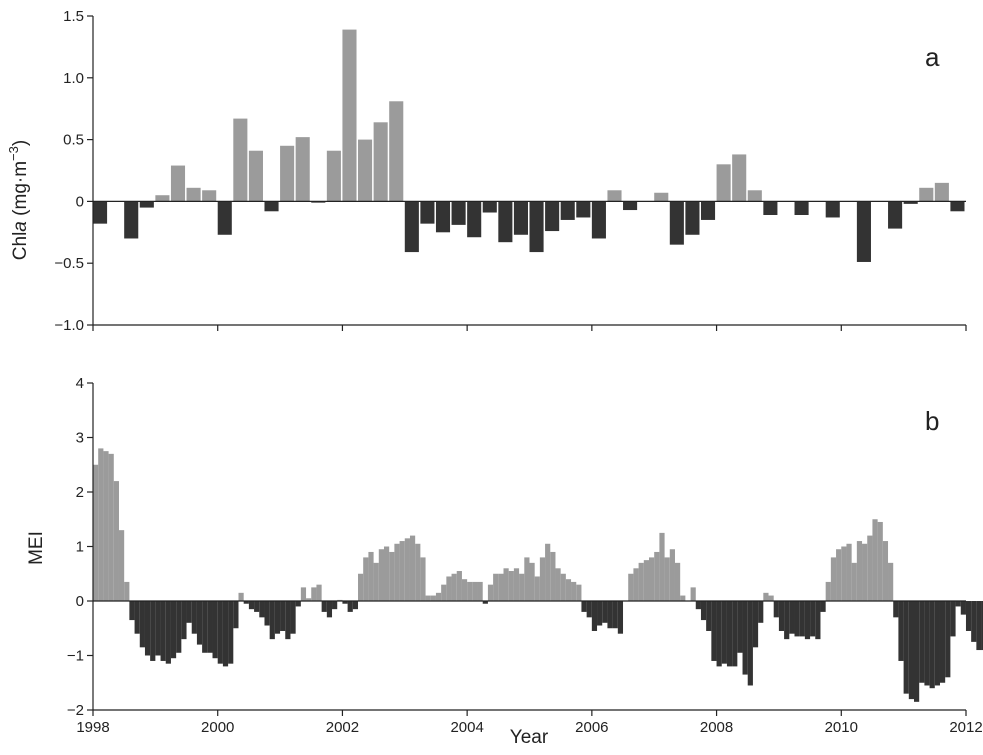 This screenshot has height=755, width=983. I want to click on panel-a-y-axis-title: Chla (mg·m−3), so click(18, 200).